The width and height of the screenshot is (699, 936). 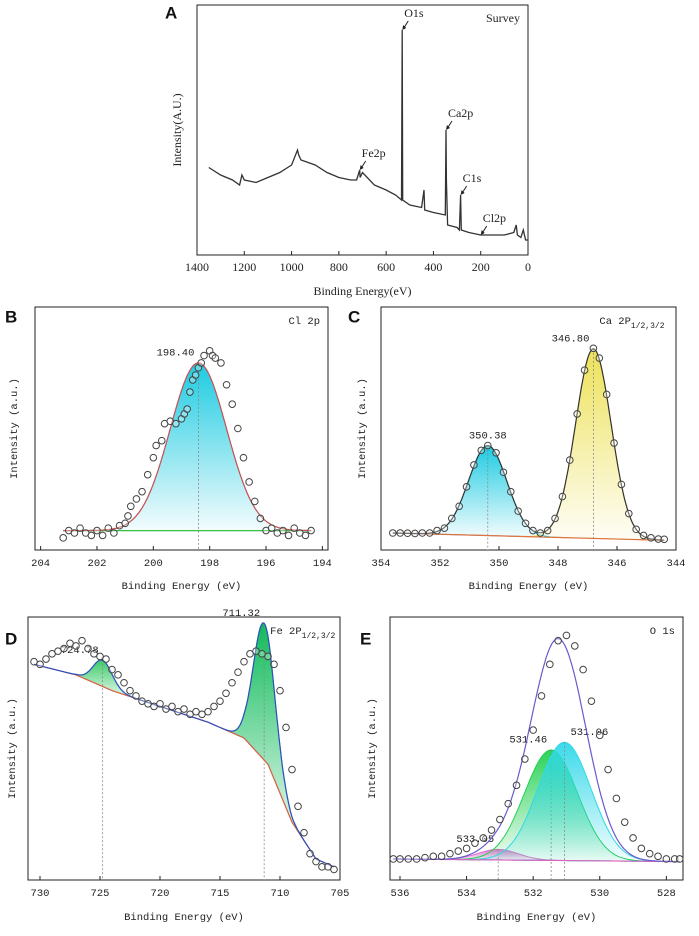 I want to click on panel-title: Cl 2p, so click(x=304, y=322).